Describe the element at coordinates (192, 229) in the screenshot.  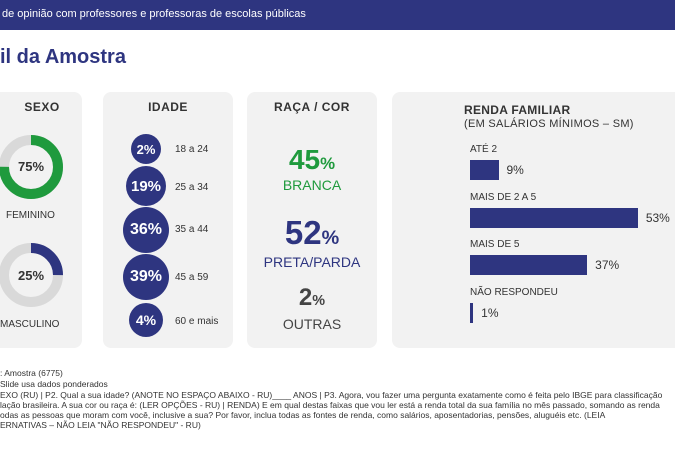
I see `idade-label-3: 35 a 44` at that location.